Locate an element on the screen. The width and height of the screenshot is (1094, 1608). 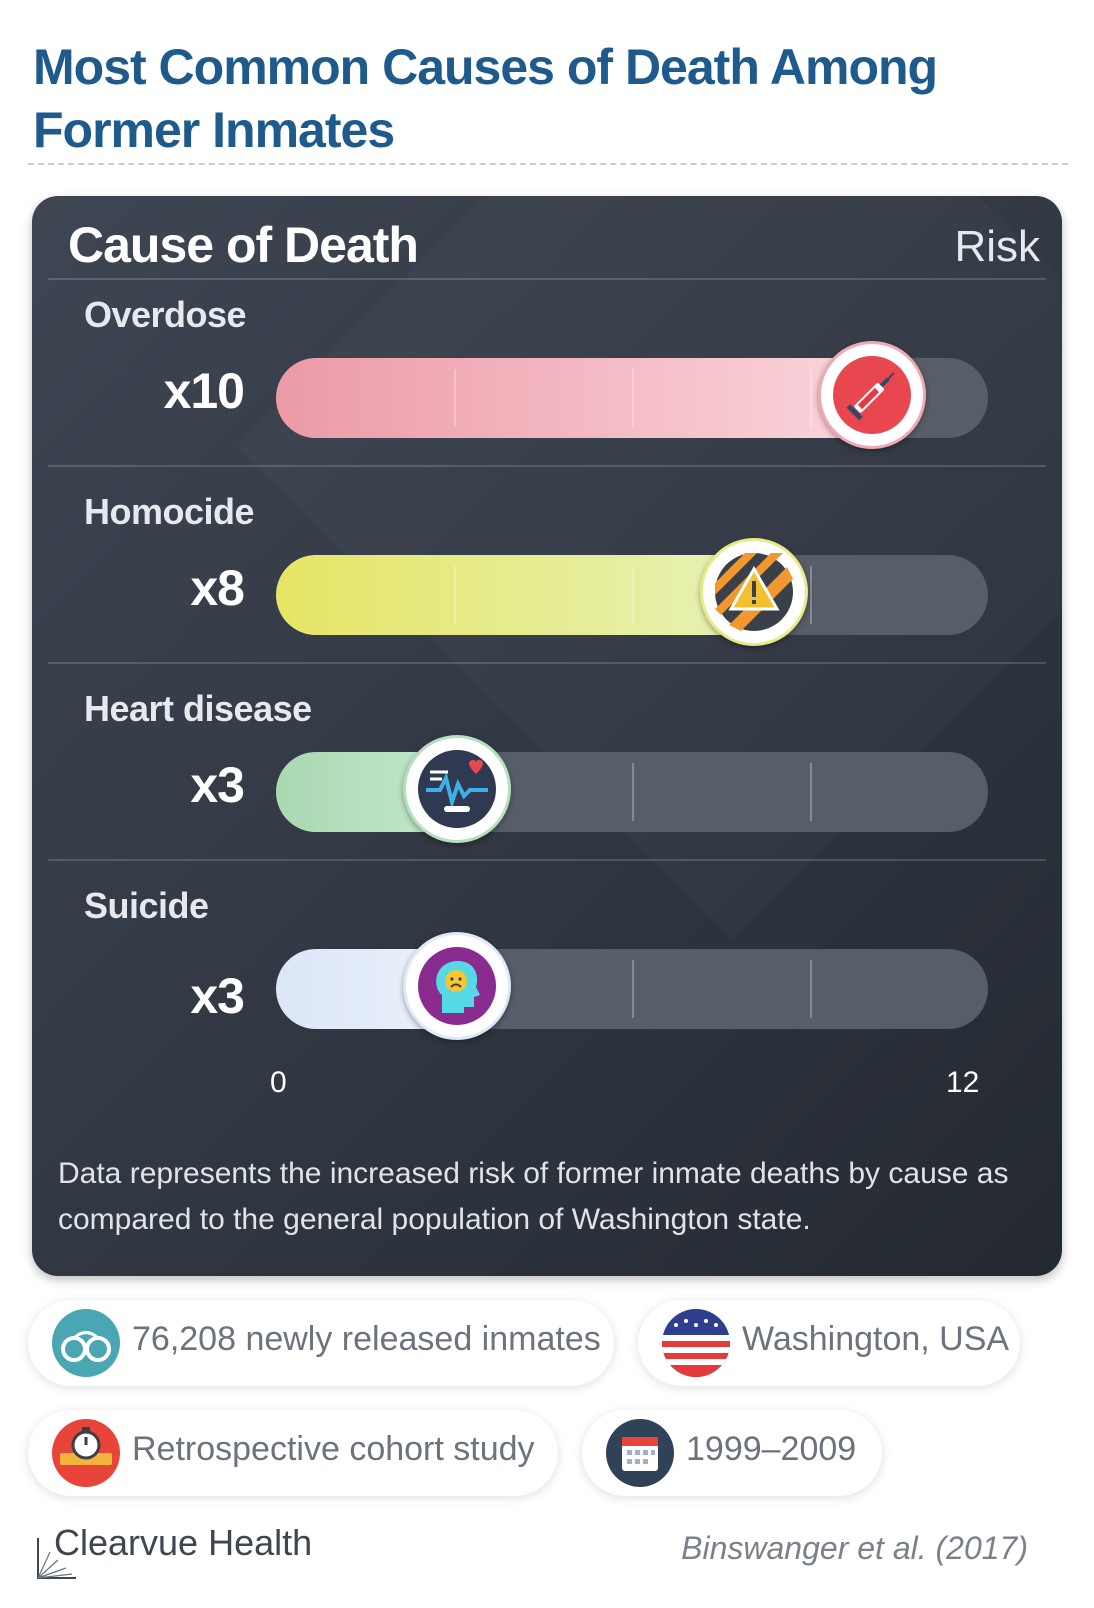
study-period-text: 1999–2009 is located at coordinates (771, 1449).